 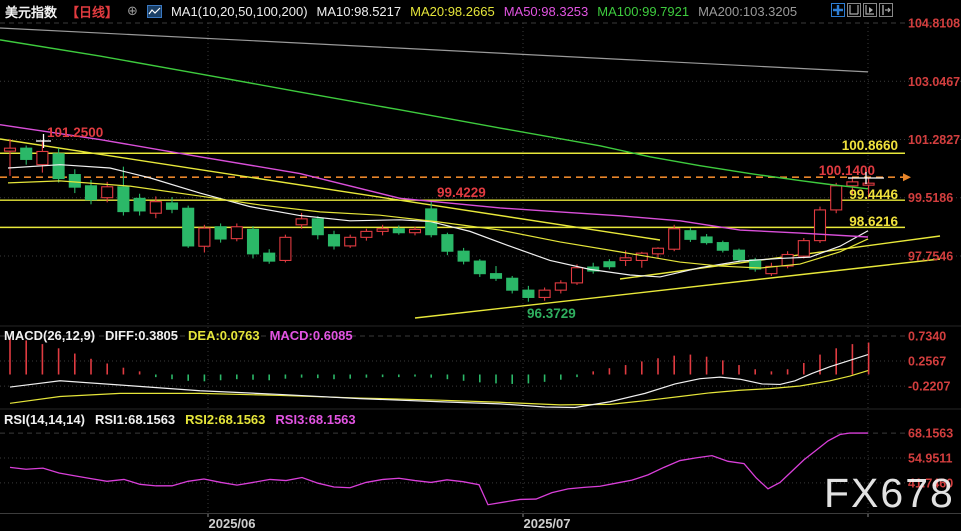 I want to click on svg-text: 97.7546, so click(x=930, y=256).